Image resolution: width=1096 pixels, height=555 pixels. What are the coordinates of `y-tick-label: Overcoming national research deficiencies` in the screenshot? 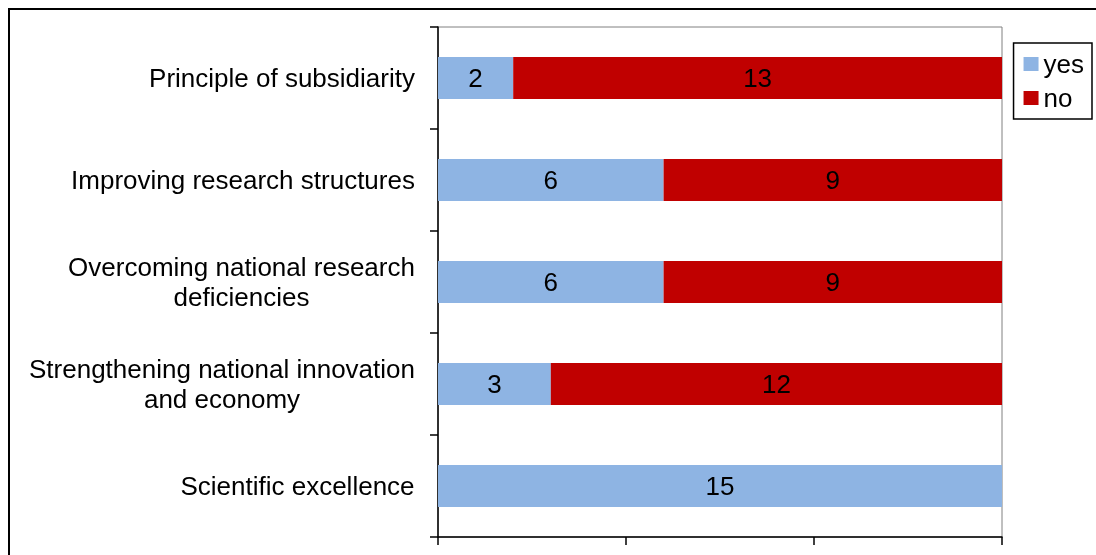 It's located at (241, 282).